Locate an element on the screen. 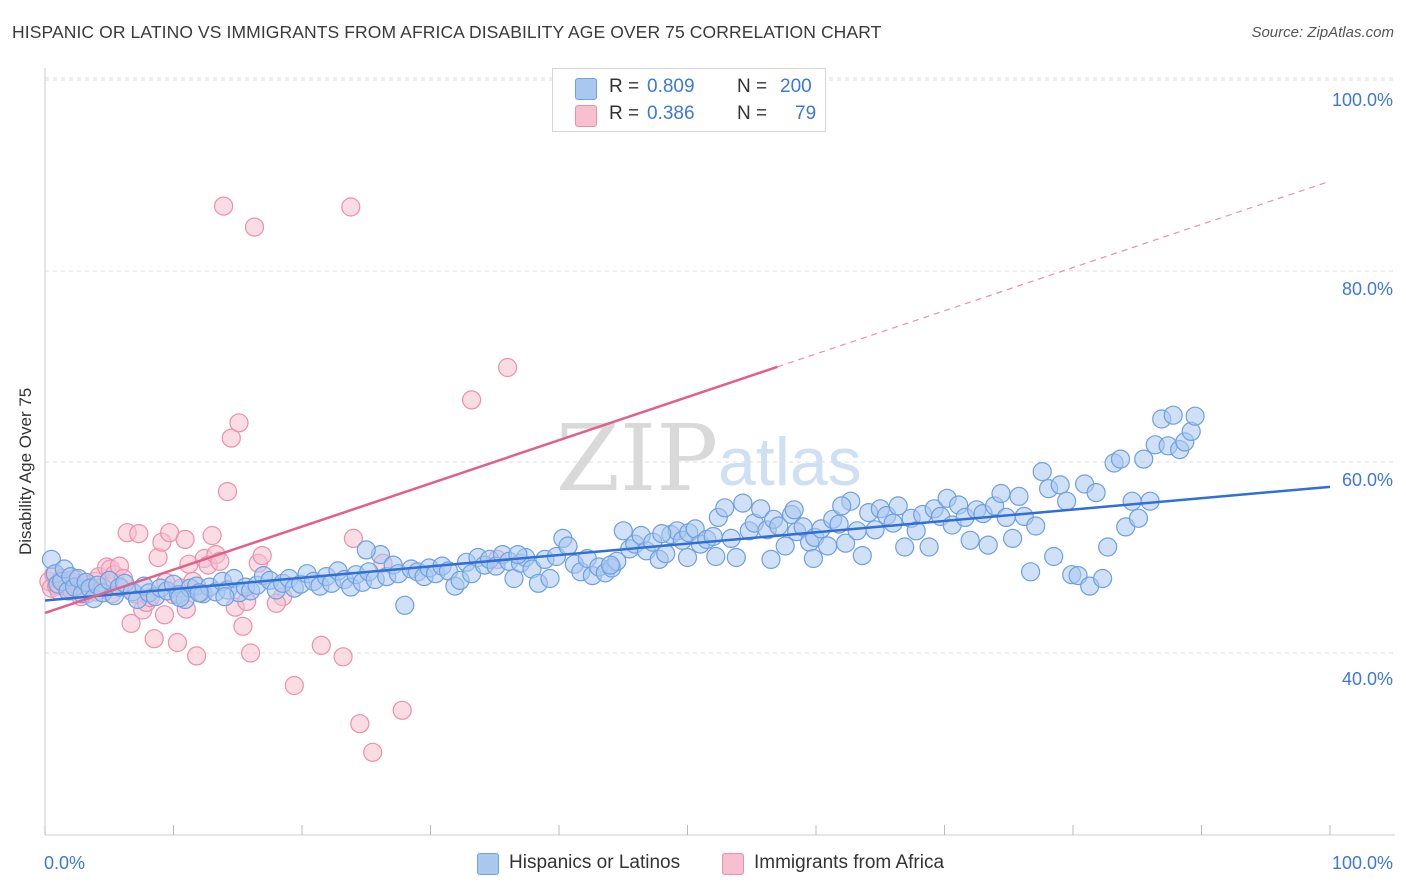 The width and height of the screenshot is (1406, 892). legend-row-africa: R = 0.386 N = 79 is located at coordinates (696, 115).